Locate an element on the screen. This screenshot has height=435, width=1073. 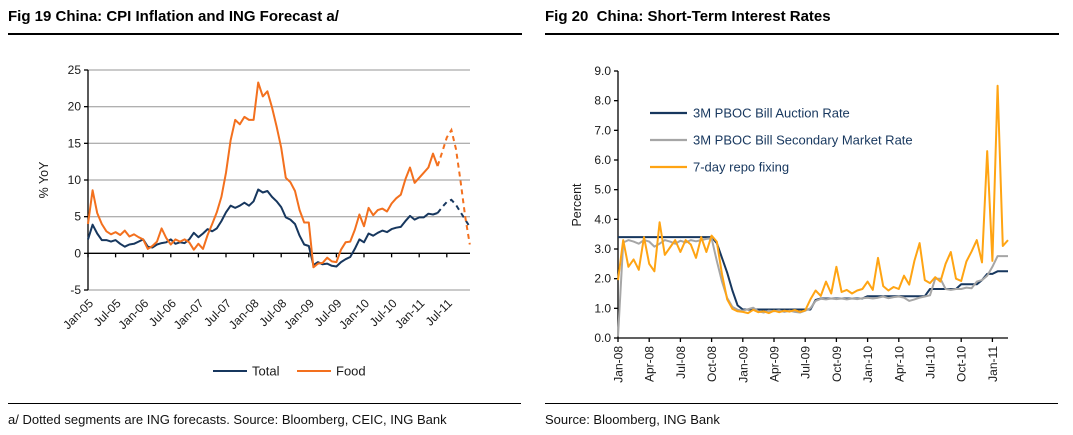
x-tick-label: Oct-10 is located at coordinates (962, 364).